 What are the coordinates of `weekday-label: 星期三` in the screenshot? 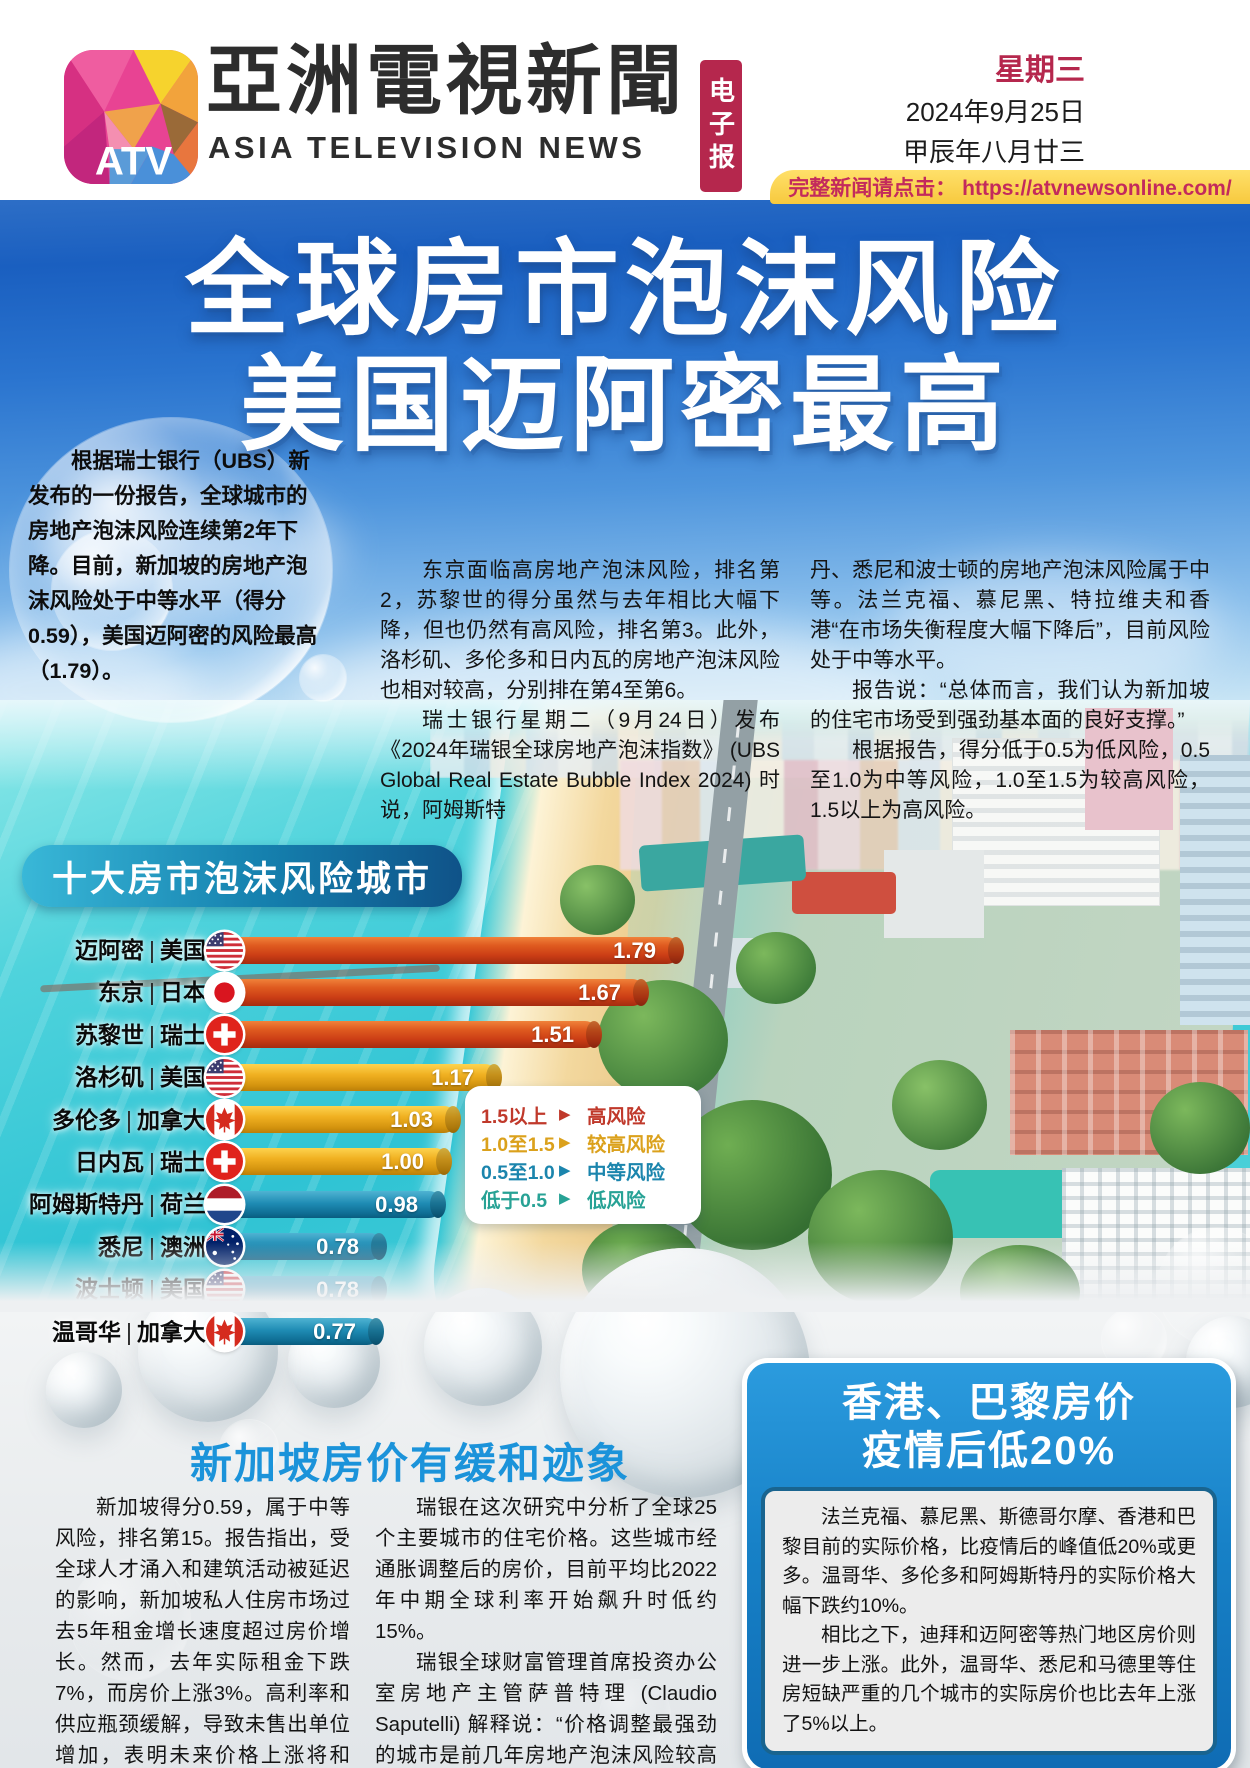 It's located at (1040, 70).